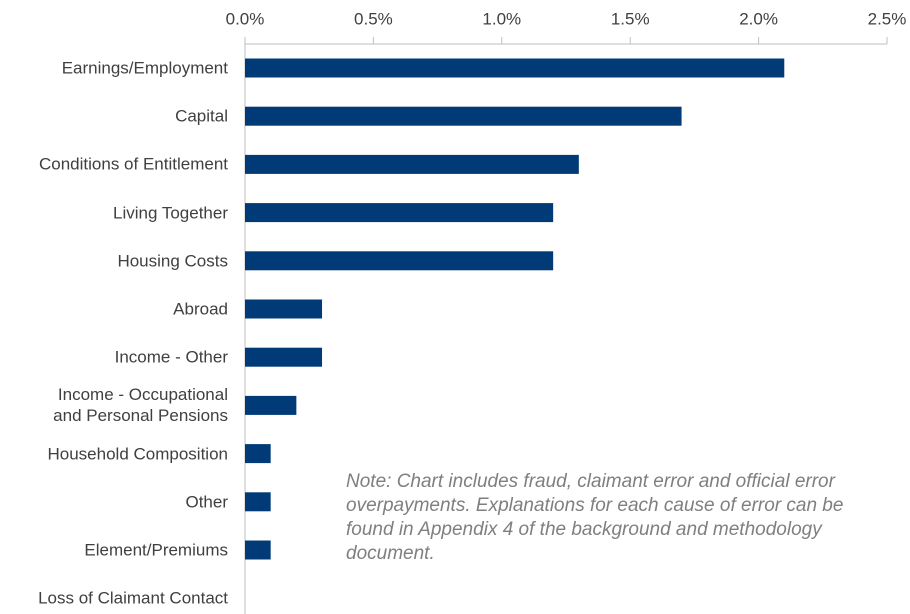 This screenshot has height=614, width=910. Describe the element at coordinates (200, 309) in the screenshot. I see `category-label: Abroad` at that location.